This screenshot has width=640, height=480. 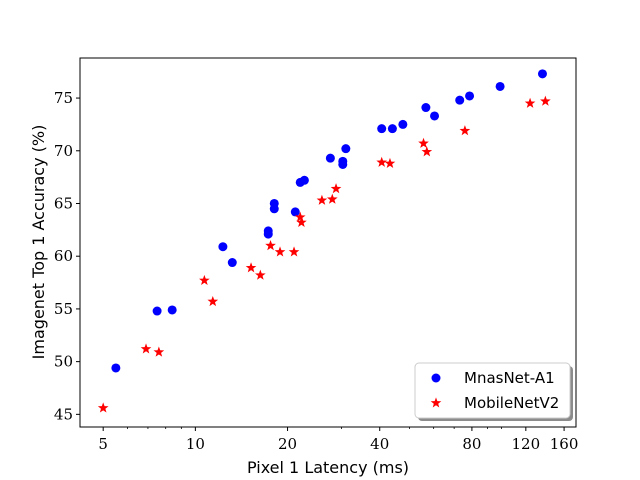 I want to click on legend-label: MobileNetV2, so click(x=511, y=403).